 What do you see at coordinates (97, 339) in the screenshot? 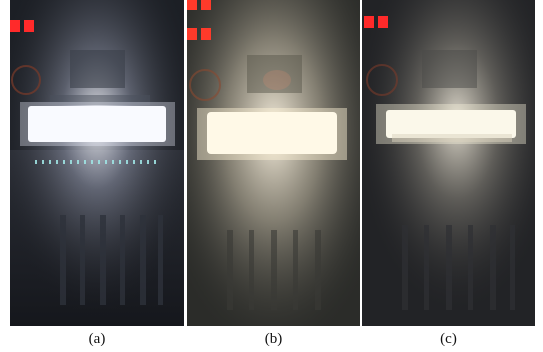
I see `caption-a: (a)` at bounding box center [97, 339].